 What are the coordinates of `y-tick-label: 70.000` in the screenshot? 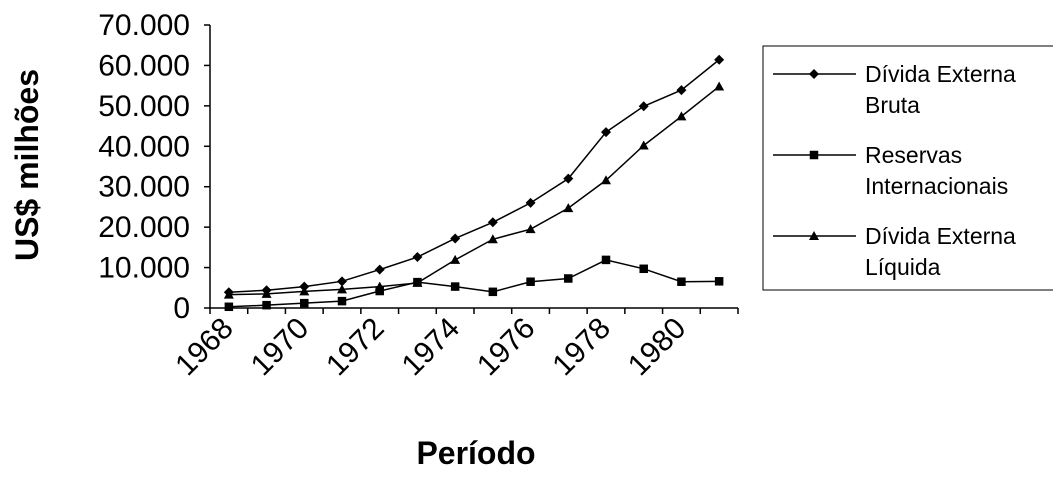 It's located at (144, 25).